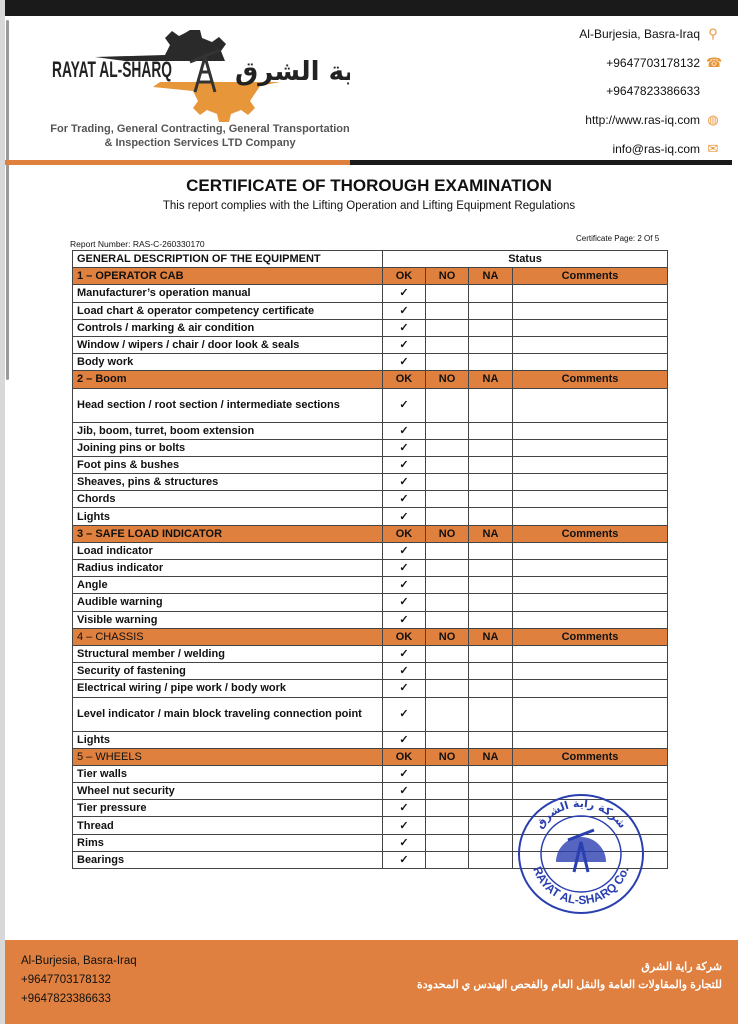 This screenshot has height=1024, width=738. What do you see at coordinates (7, 200) in the screenshot?
I see `scrollbar` at bounding box center [7, 200].